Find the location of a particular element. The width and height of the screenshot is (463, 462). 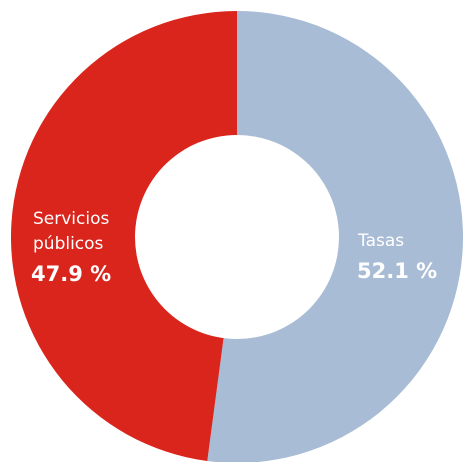

slice-label-tasas: Tasas 52.1 % is located at coordinates (397, 257).